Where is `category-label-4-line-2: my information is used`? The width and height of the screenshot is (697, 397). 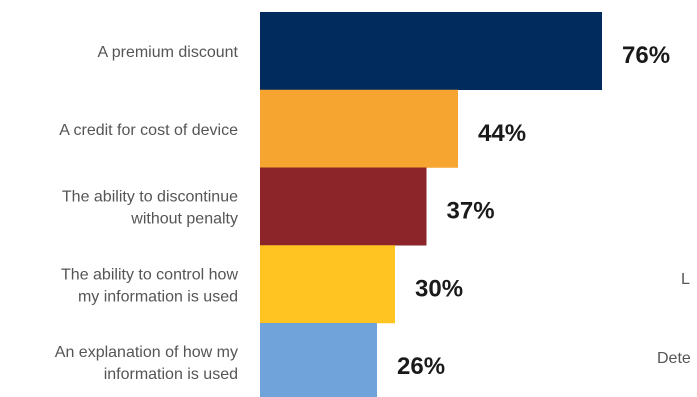 category-label-4-line-2: my information is used is located at coordinates (158, 296).